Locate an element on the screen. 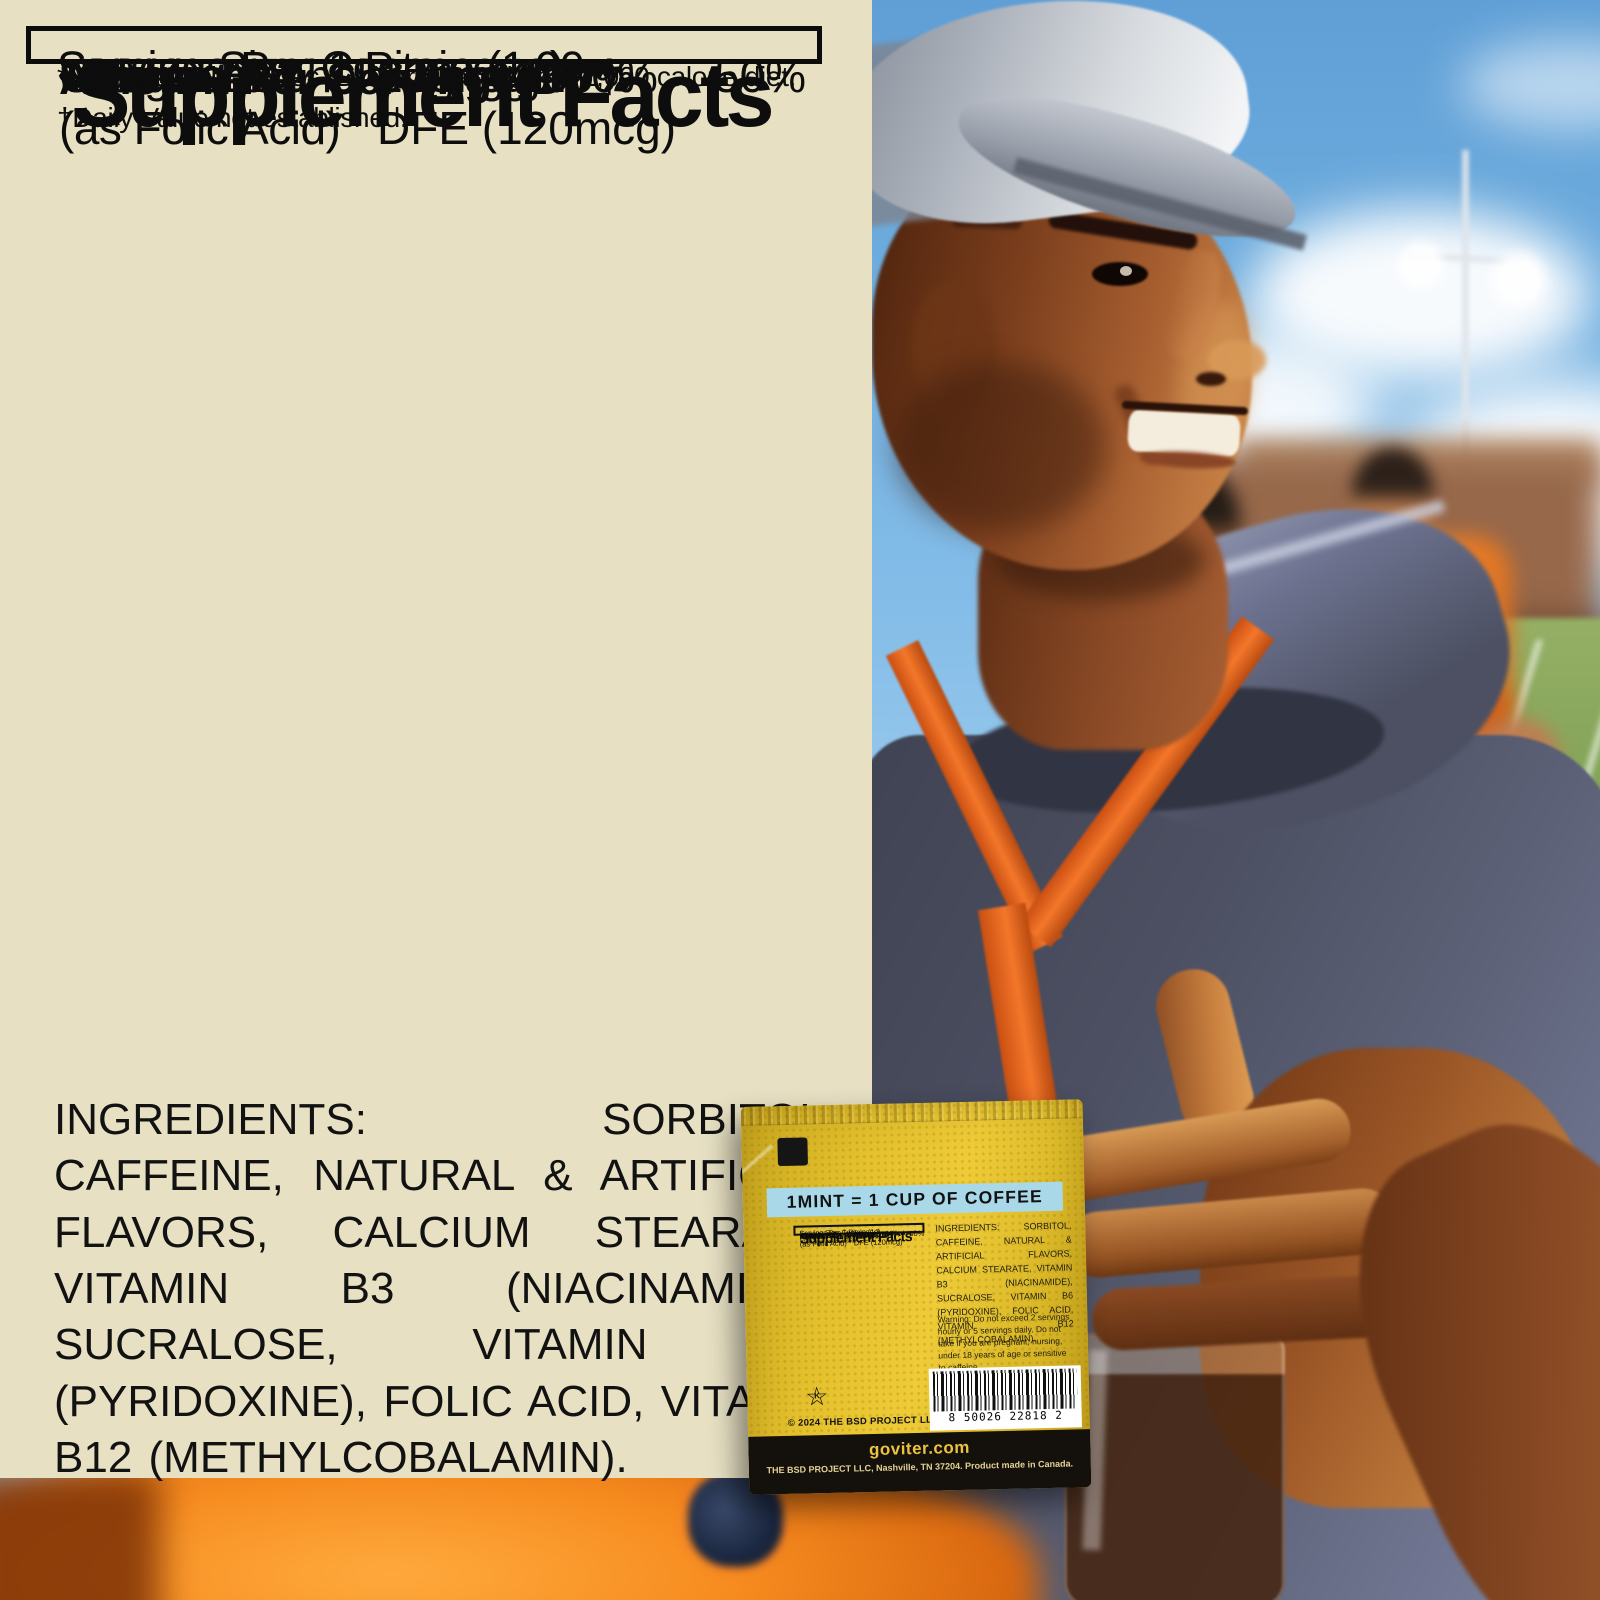 This screenshot has width=1600, height=1600. facts-row-sugar-alcohol: Sugar Alcohol <1g is located at coordinates (322, 77).